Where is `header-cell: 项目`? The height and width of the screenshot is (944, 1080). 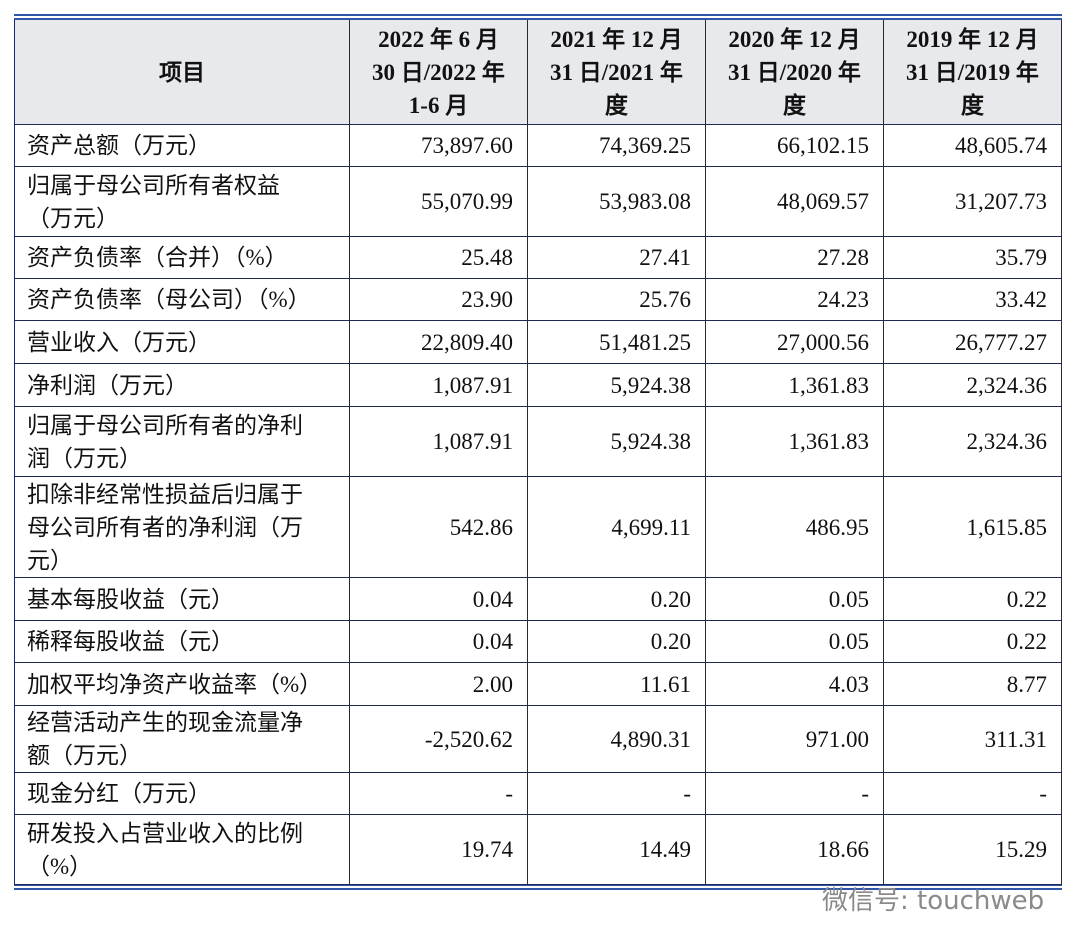 header-cell: 项目 is located at coordinates (182, 72).